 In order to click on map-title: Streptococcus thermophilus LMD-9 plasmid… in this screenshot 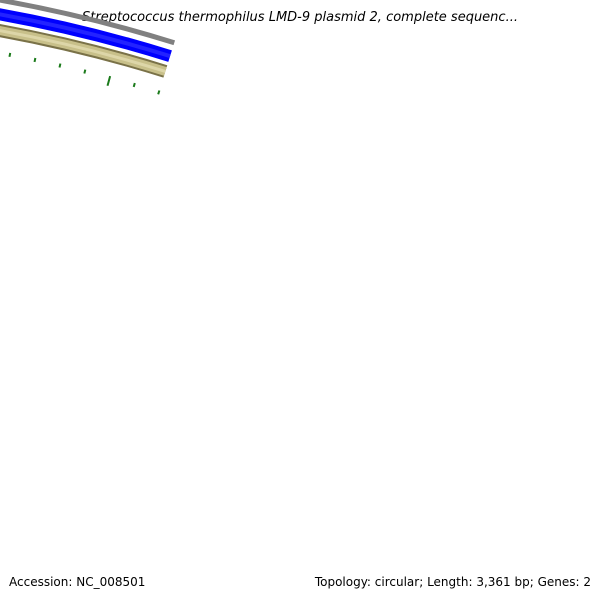, I will do `click(300, 17)`.